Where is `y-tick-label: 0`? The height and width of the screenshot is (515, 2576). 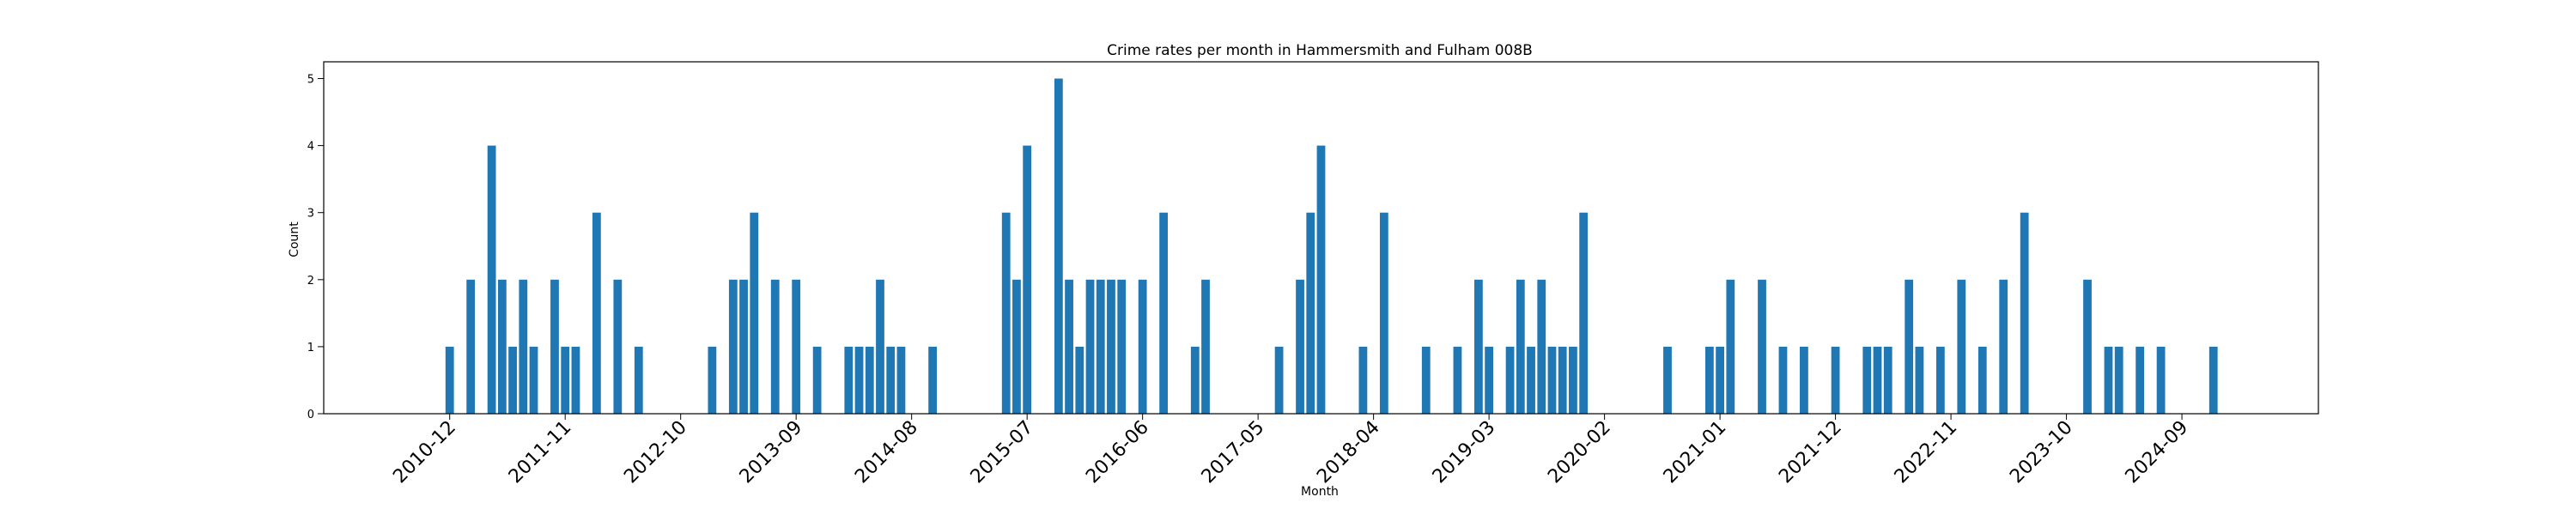 y-tick-label: 0 is located at coordinates (311, 415).